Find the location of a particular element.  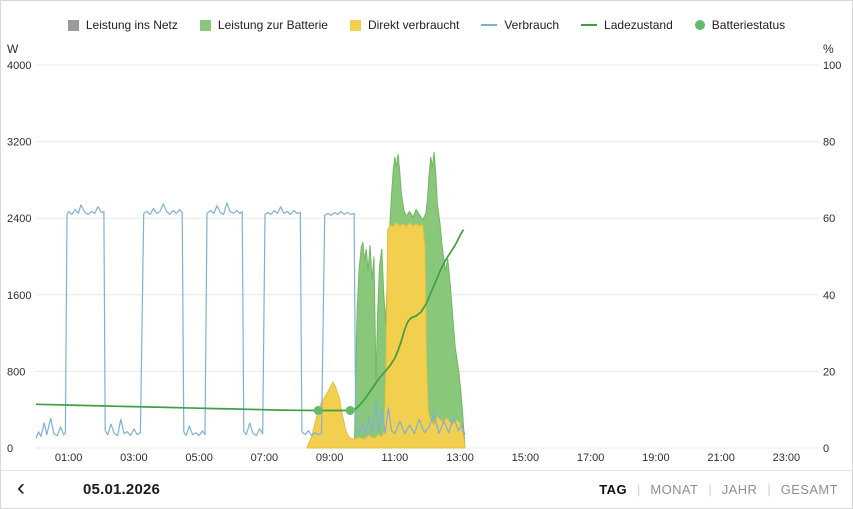

w-tick-label: 3200 is located at coordinates (19, 143).